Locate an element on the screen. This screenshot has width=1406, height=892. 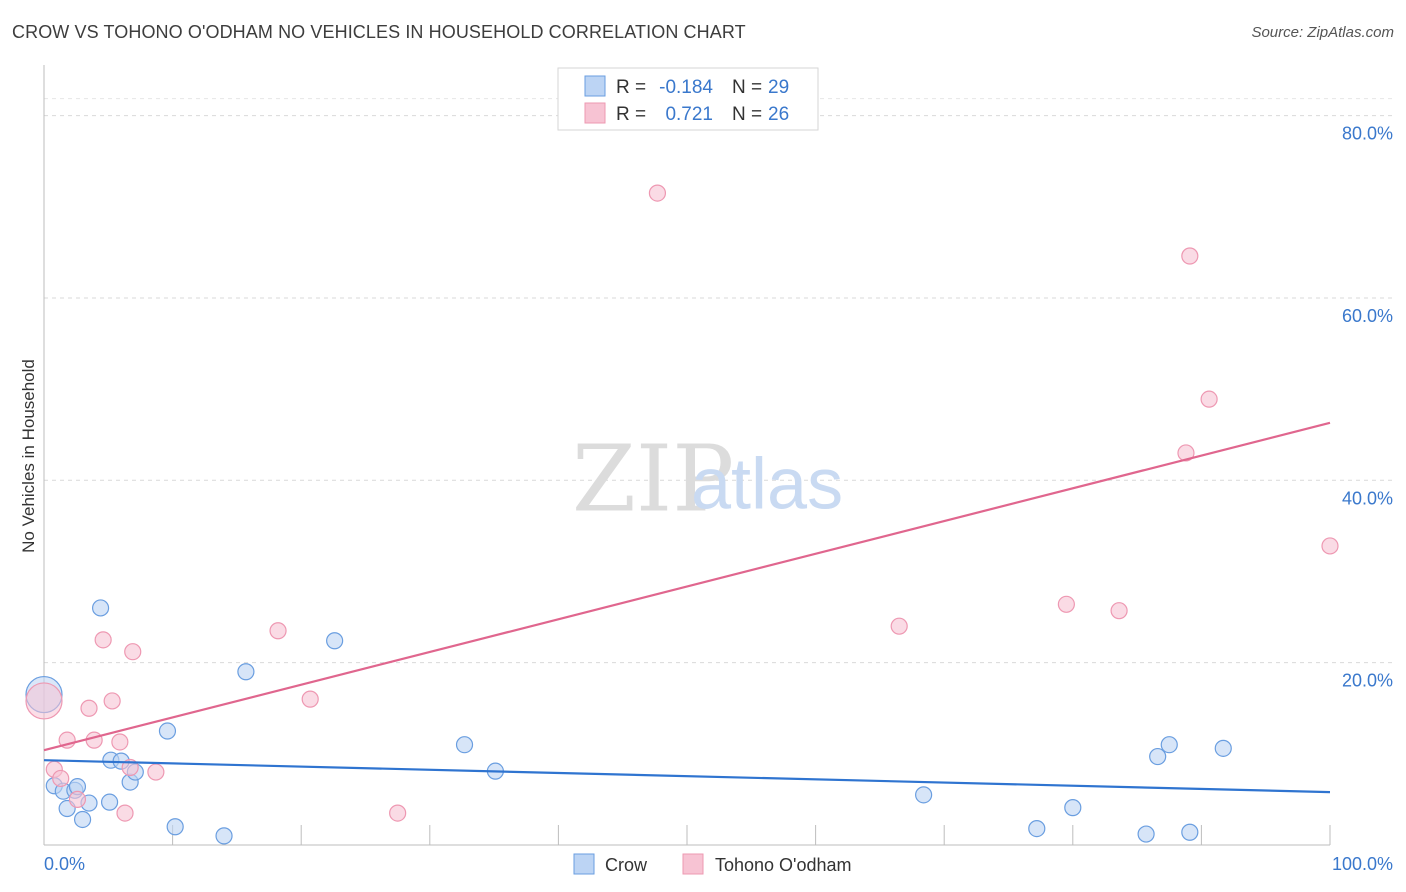
x-tick-label: 100.0% is located at coordinates (1362, 864).